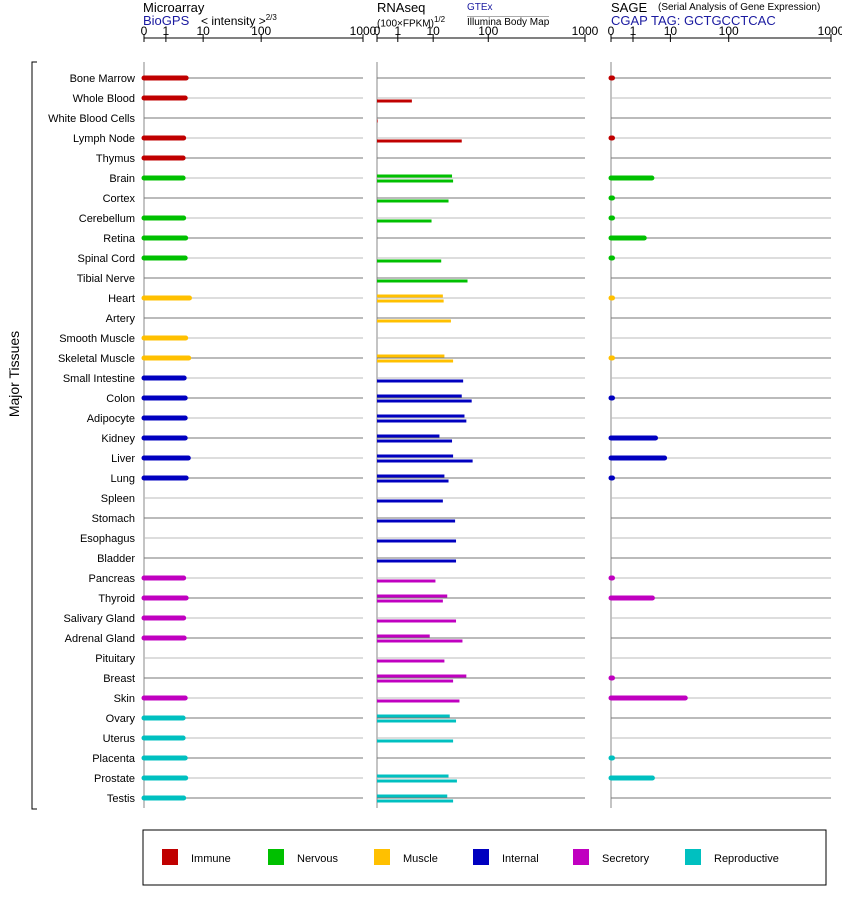 The height and width of the screenshot is (900, 842). Describe the element at coordinates (114, 759) in the screenshot. I see `tissue-label: Placenta` at that location.